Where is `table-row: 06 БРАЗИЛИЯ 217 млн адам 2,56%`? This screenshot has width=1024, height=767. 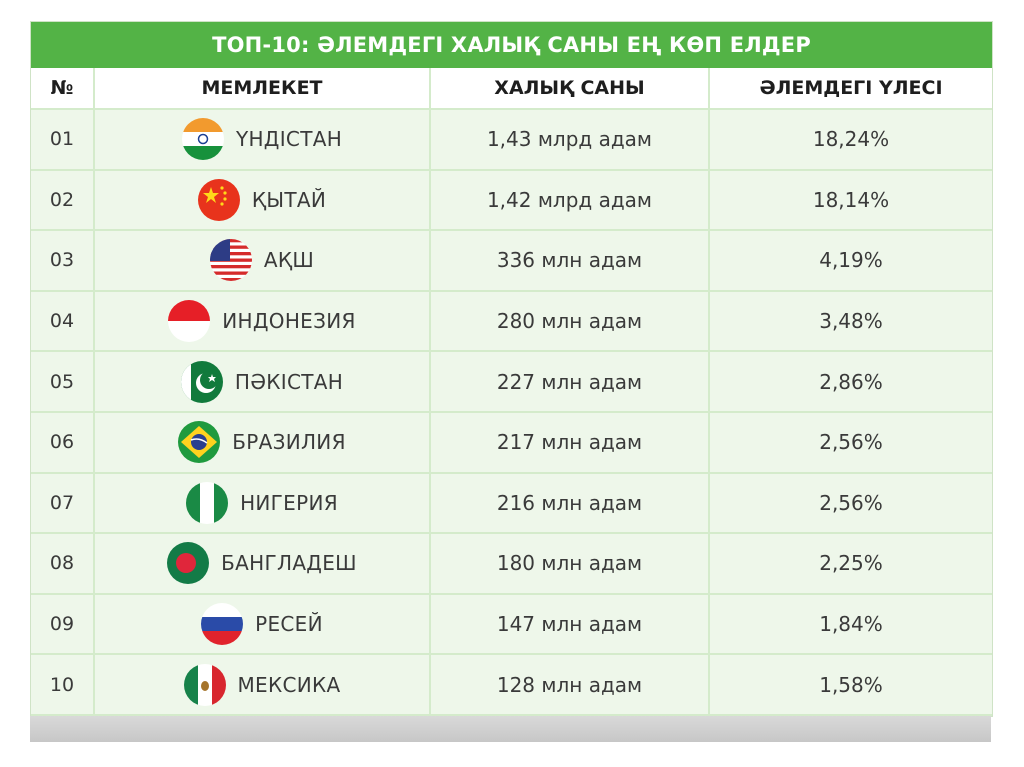
table-row: 06 БРАЗИЛИЯ 217 млн адам 2,56% is located at coordinates (511, 442).